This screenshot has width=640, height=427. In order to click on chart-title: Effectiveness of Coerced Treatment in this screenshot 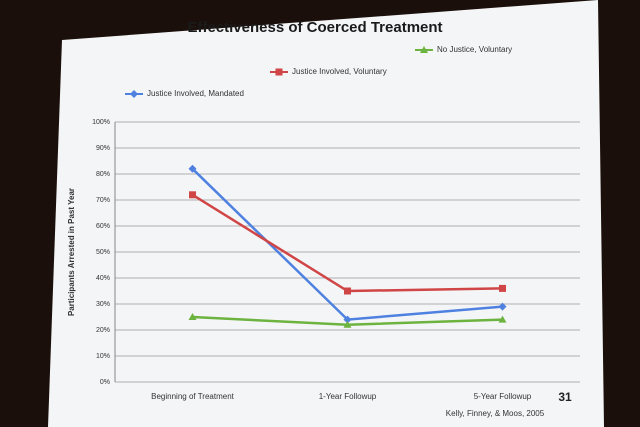, I will do `click(314, 27)`.